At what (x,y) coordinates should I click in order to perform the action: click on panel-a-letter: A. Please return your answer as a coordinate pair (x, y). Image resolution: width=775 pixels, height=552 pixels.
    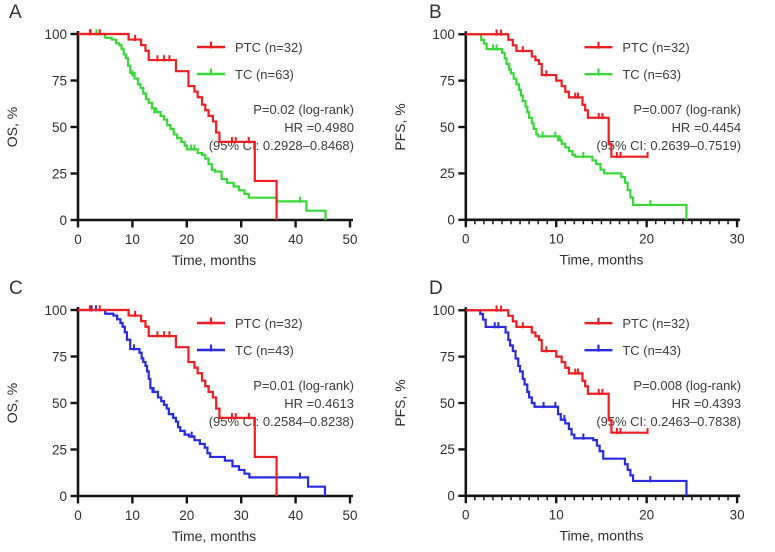
    Looking at the image, I should click on (16, 12).